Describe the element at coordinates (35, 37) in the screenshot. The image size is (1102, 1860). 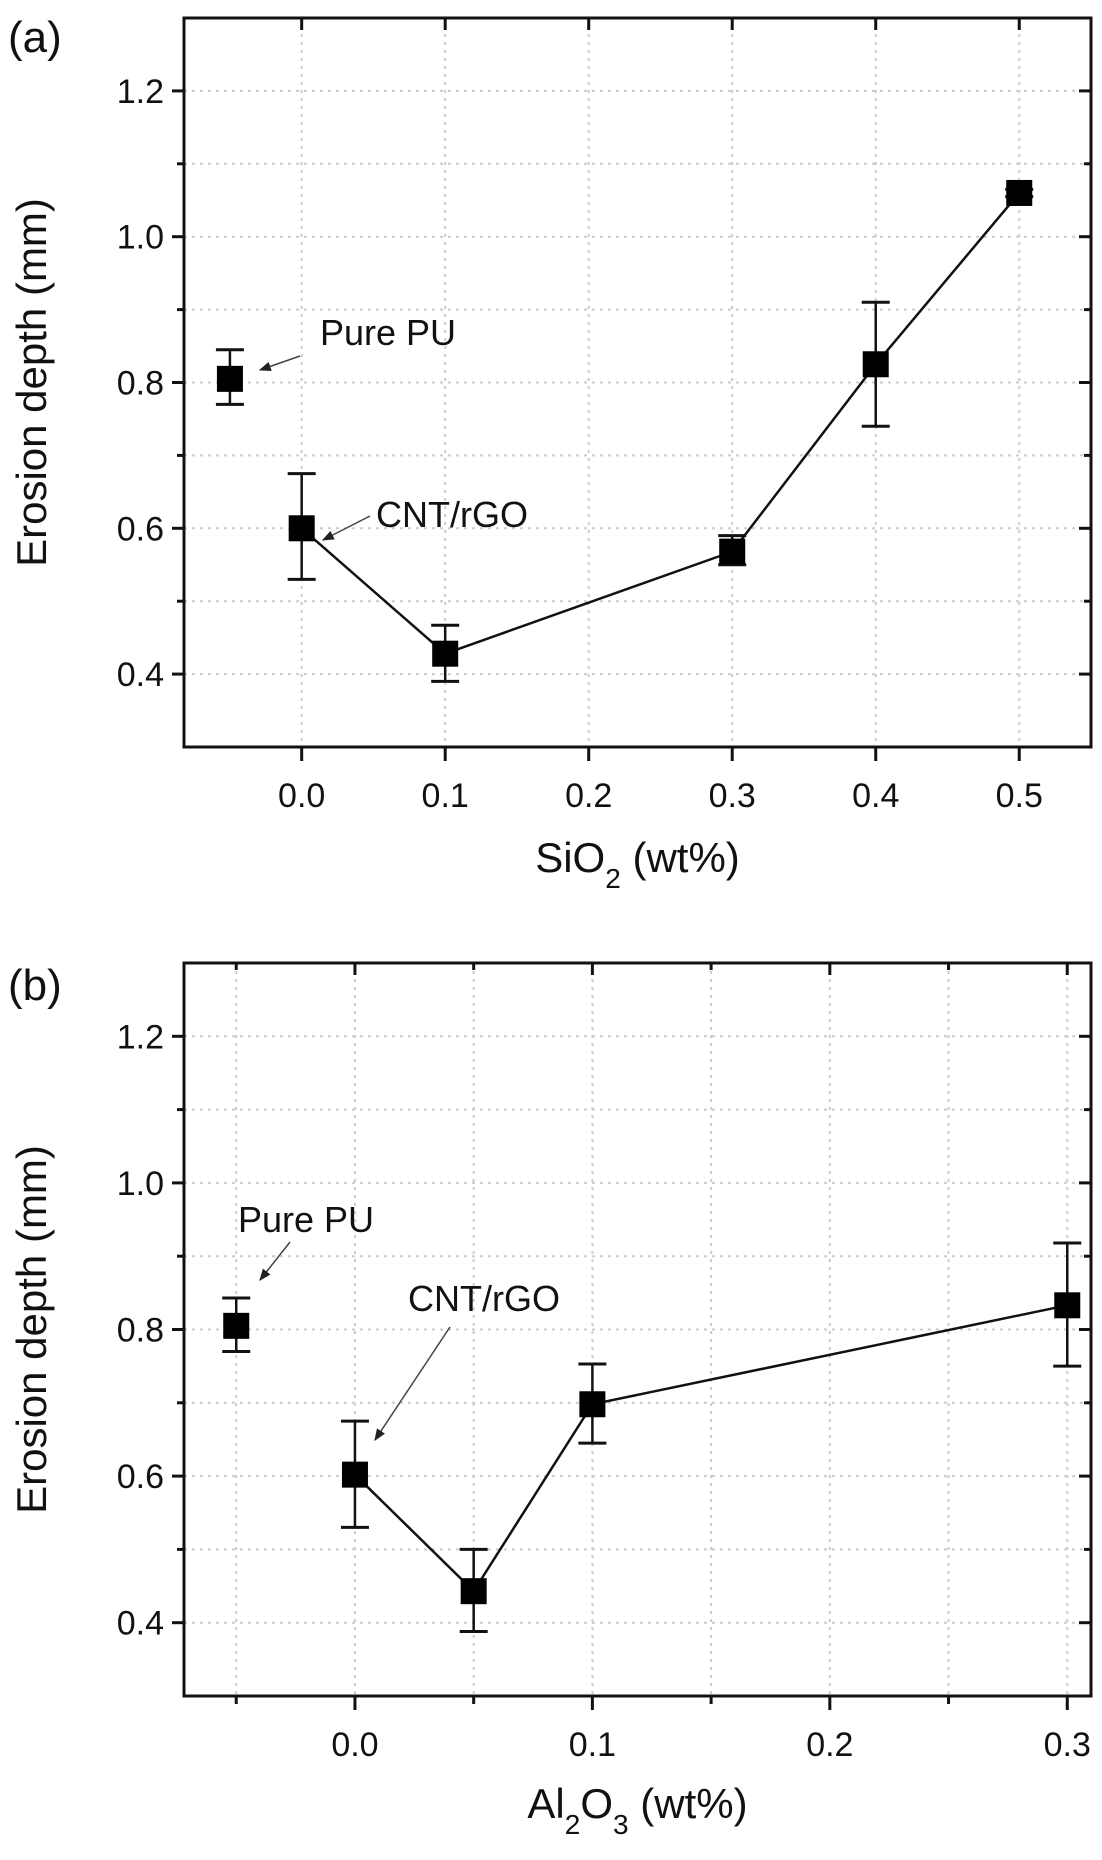
I see `panel-label: (a)` at that location.